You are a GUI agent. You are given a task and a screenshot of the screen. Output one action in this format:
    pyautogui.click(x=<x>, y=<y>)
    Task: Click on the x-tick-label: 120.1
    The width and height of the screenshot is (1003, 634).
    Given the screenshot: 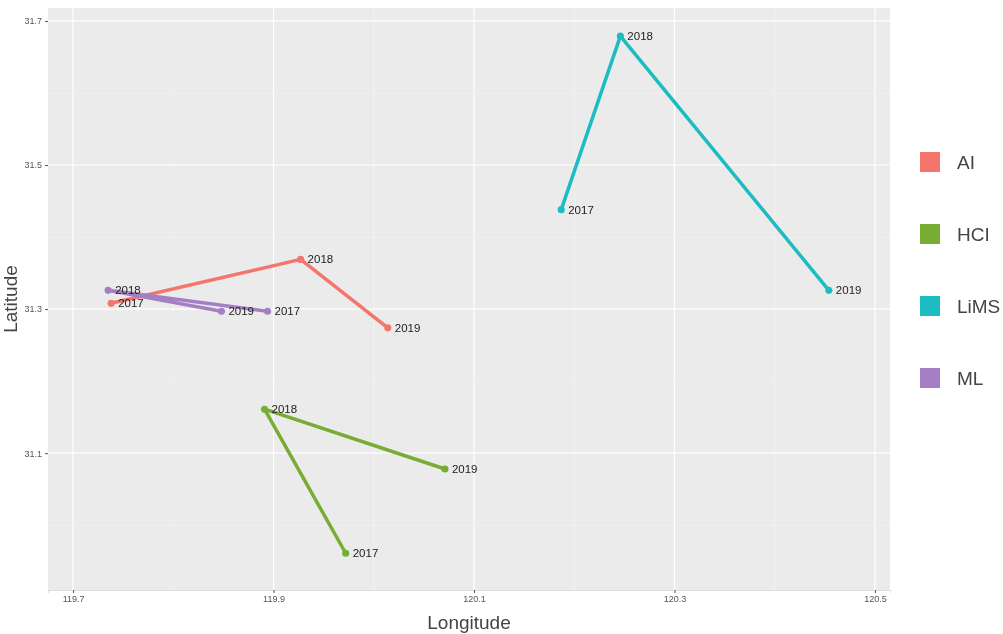 What is the action you would take?
    pyautogui.click(x=474, y=599)
    